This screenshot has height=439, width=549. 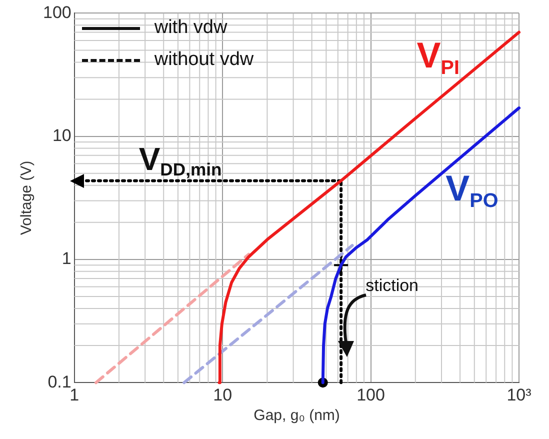 What do you see at coordinates (370, 394) in the screenshot?
I see `x-tick-label: 100` at bounding box center [370, 394].